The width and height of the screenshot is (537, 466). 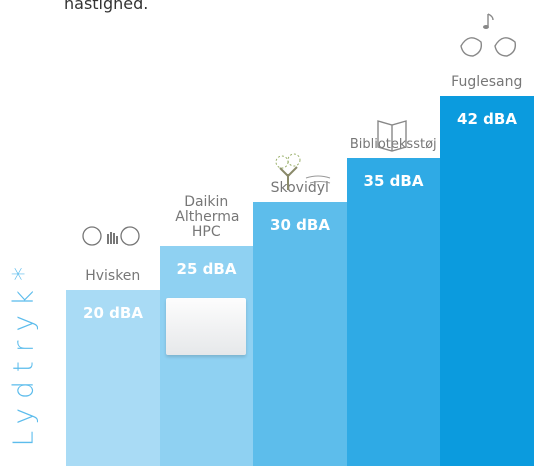 What do you see at coordinates (206, 355) in the screenshot?
I see `bar: 25 dBA` at bounding box center [206, 355].